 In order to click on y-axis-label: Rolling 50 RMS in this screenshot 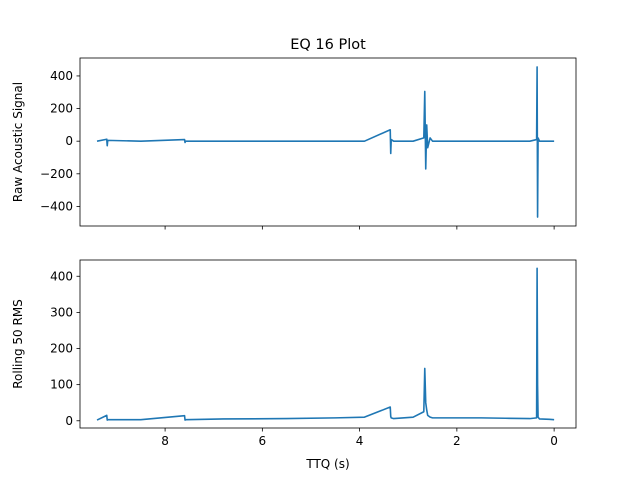, I will do `click(18, 344)`.